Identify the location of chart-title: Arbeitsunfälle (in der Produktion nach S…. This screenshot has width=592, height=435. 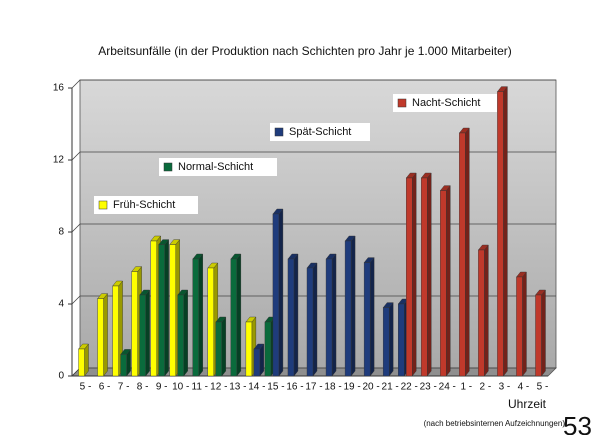
(305, 51).